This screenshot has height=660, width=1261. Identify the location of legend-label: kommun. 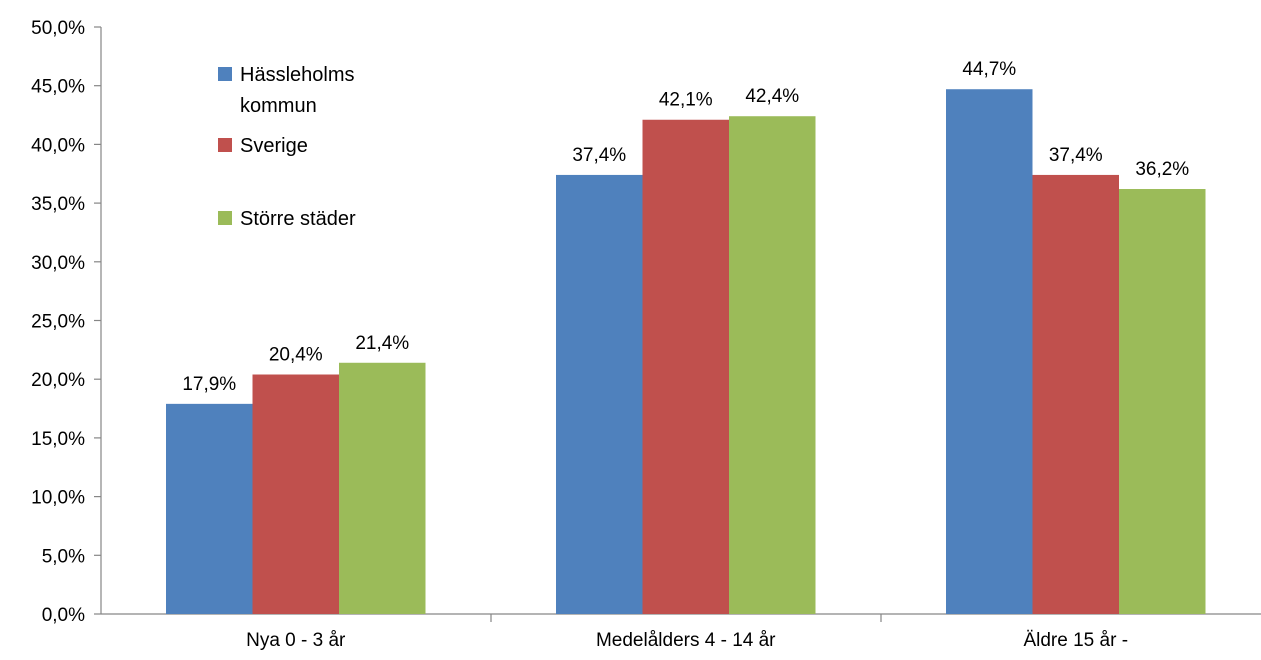
(278, 106).